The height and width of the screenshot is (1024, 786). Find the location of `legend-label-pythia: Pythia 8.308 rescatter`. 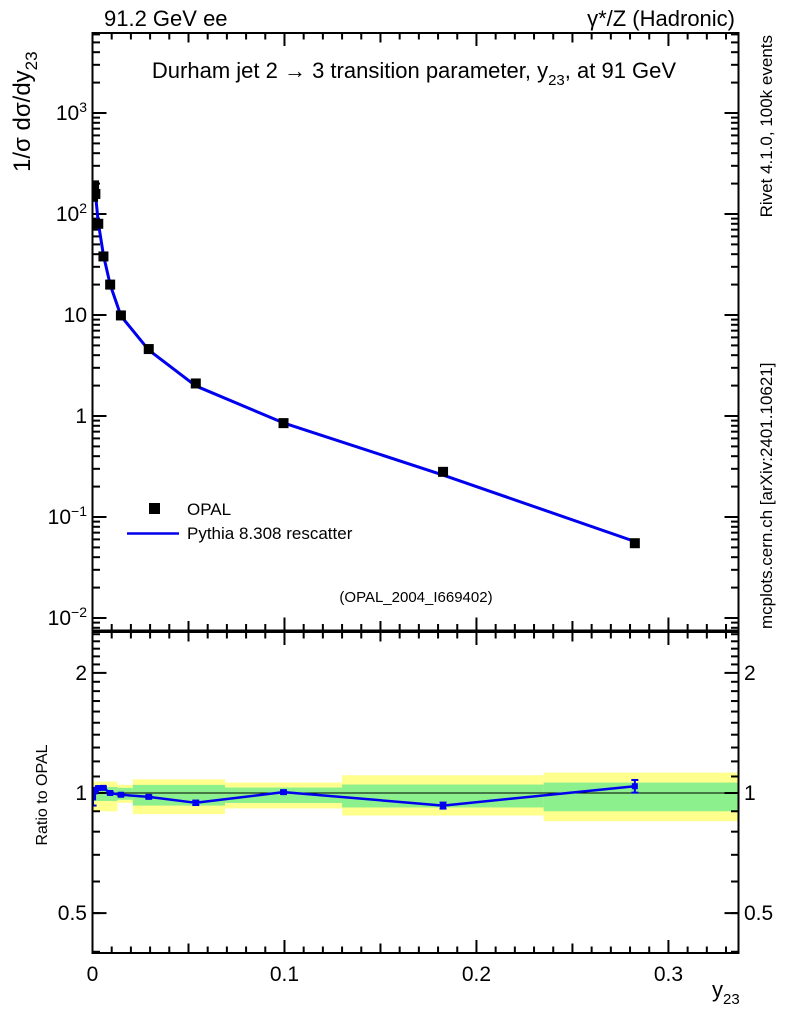

legend-label-pythia: Pythia 8.308 rescatter is located at coordinates (270, 533).